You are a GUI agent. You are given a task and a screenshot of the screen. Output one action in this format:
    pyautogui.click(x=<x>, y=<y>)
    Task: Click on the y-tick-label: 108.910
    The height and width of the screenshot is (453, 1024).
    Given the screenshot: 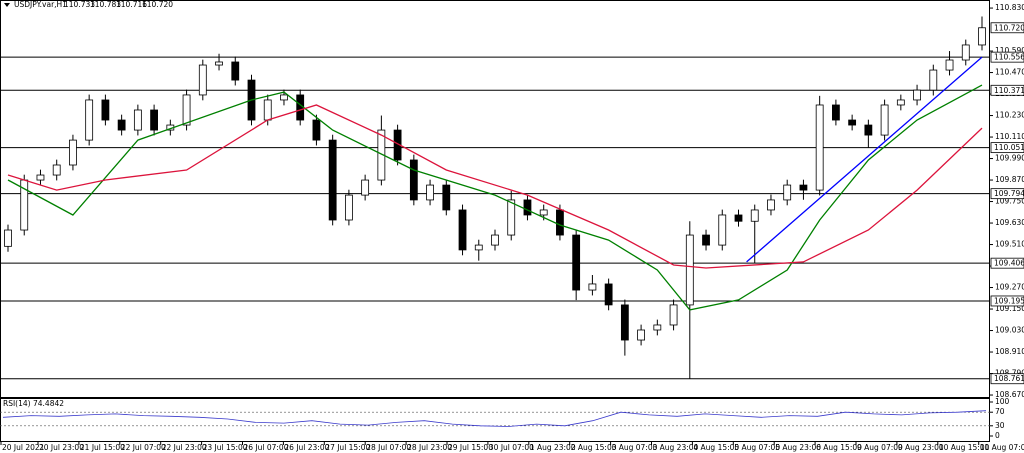 What is the action you would take?
    pyautogui.click(x=1009, y=351)
    